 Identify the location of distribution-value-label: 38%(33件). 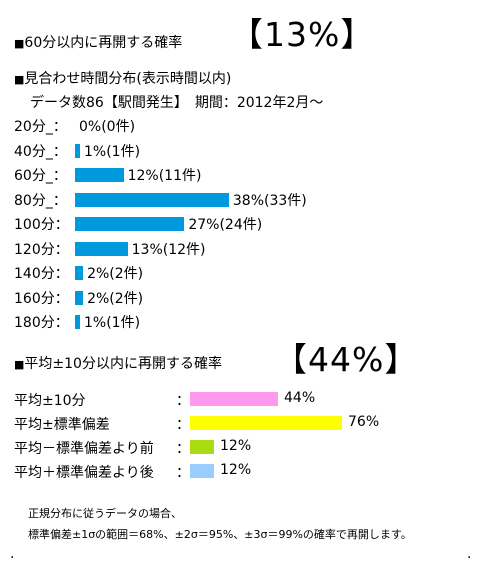
(269, 200).